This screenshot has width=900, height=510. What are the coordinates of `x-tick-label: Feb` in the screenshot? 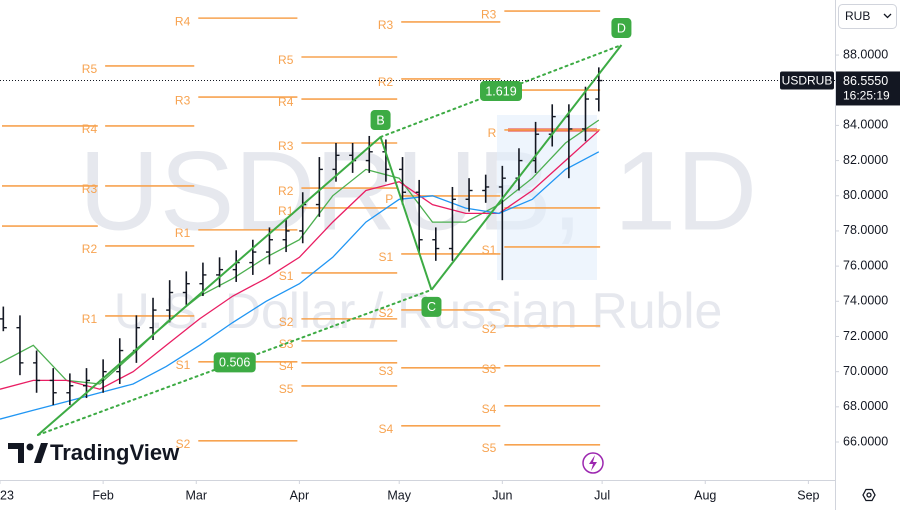 It's located at (103, 495).